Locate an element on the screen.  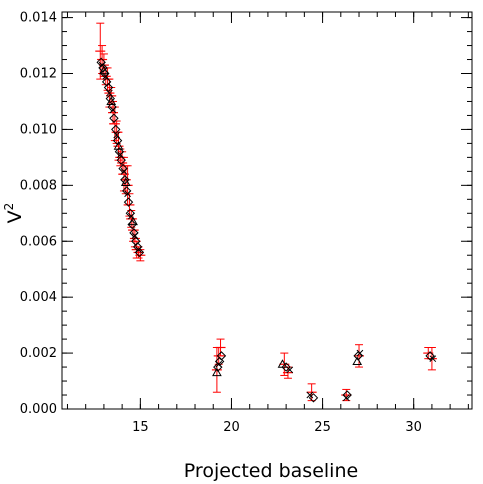
y-tick-label: 0.002 is located at coordinates (38, 353).